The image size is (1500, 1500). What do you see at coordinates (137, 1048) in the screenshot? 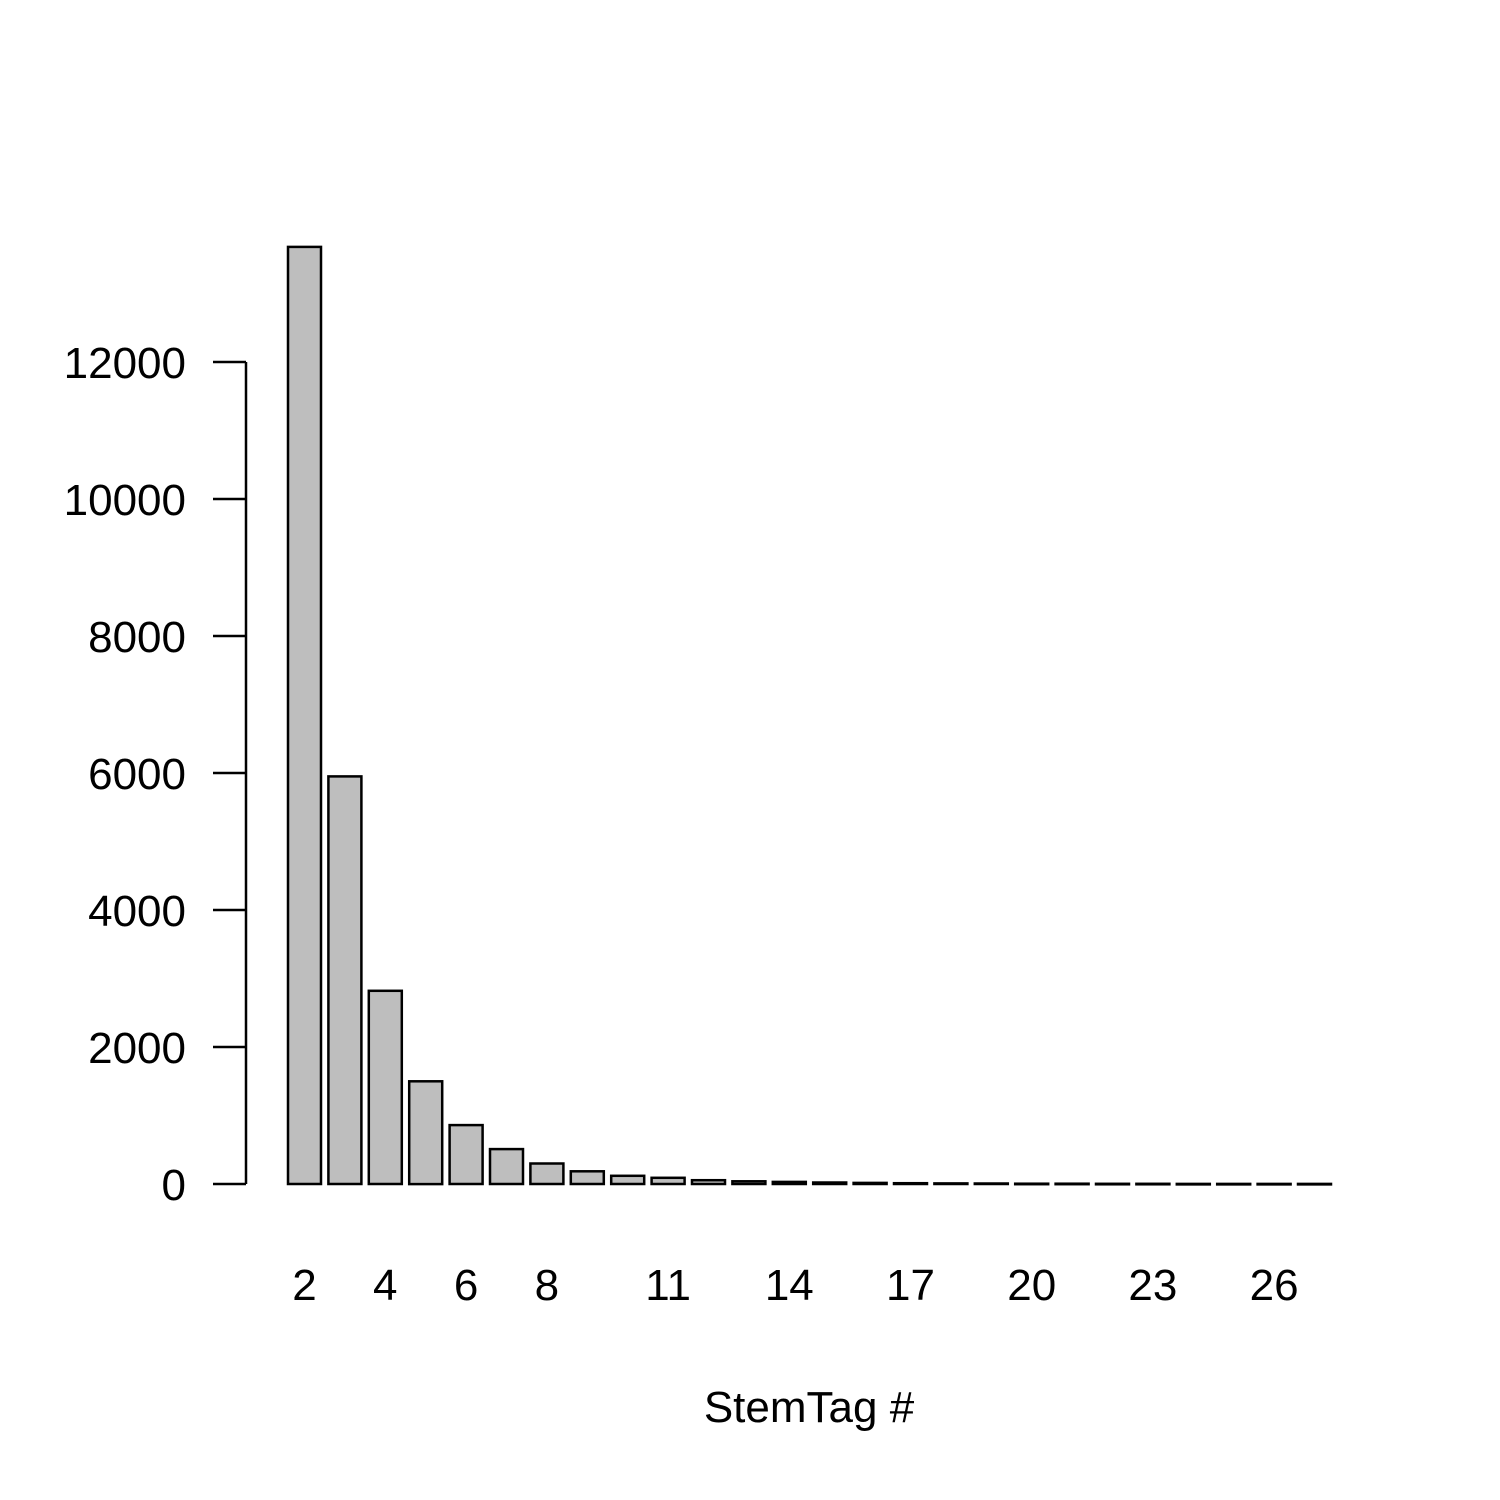
I see `y-tick-label-2000: 2000` at bounding box center [137, 1048].